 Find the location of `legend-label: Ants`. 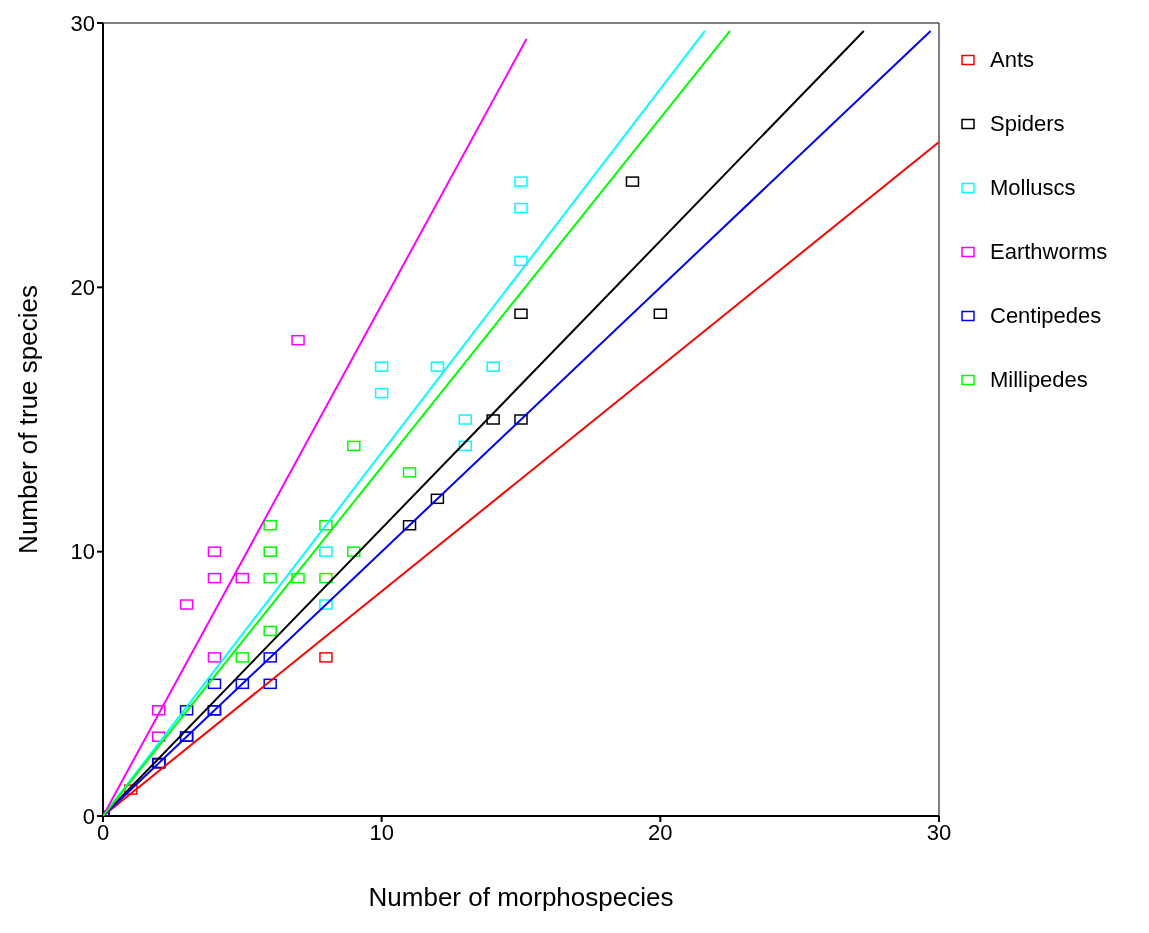

legend-label: Ants is located at coordinates (1012, 60).